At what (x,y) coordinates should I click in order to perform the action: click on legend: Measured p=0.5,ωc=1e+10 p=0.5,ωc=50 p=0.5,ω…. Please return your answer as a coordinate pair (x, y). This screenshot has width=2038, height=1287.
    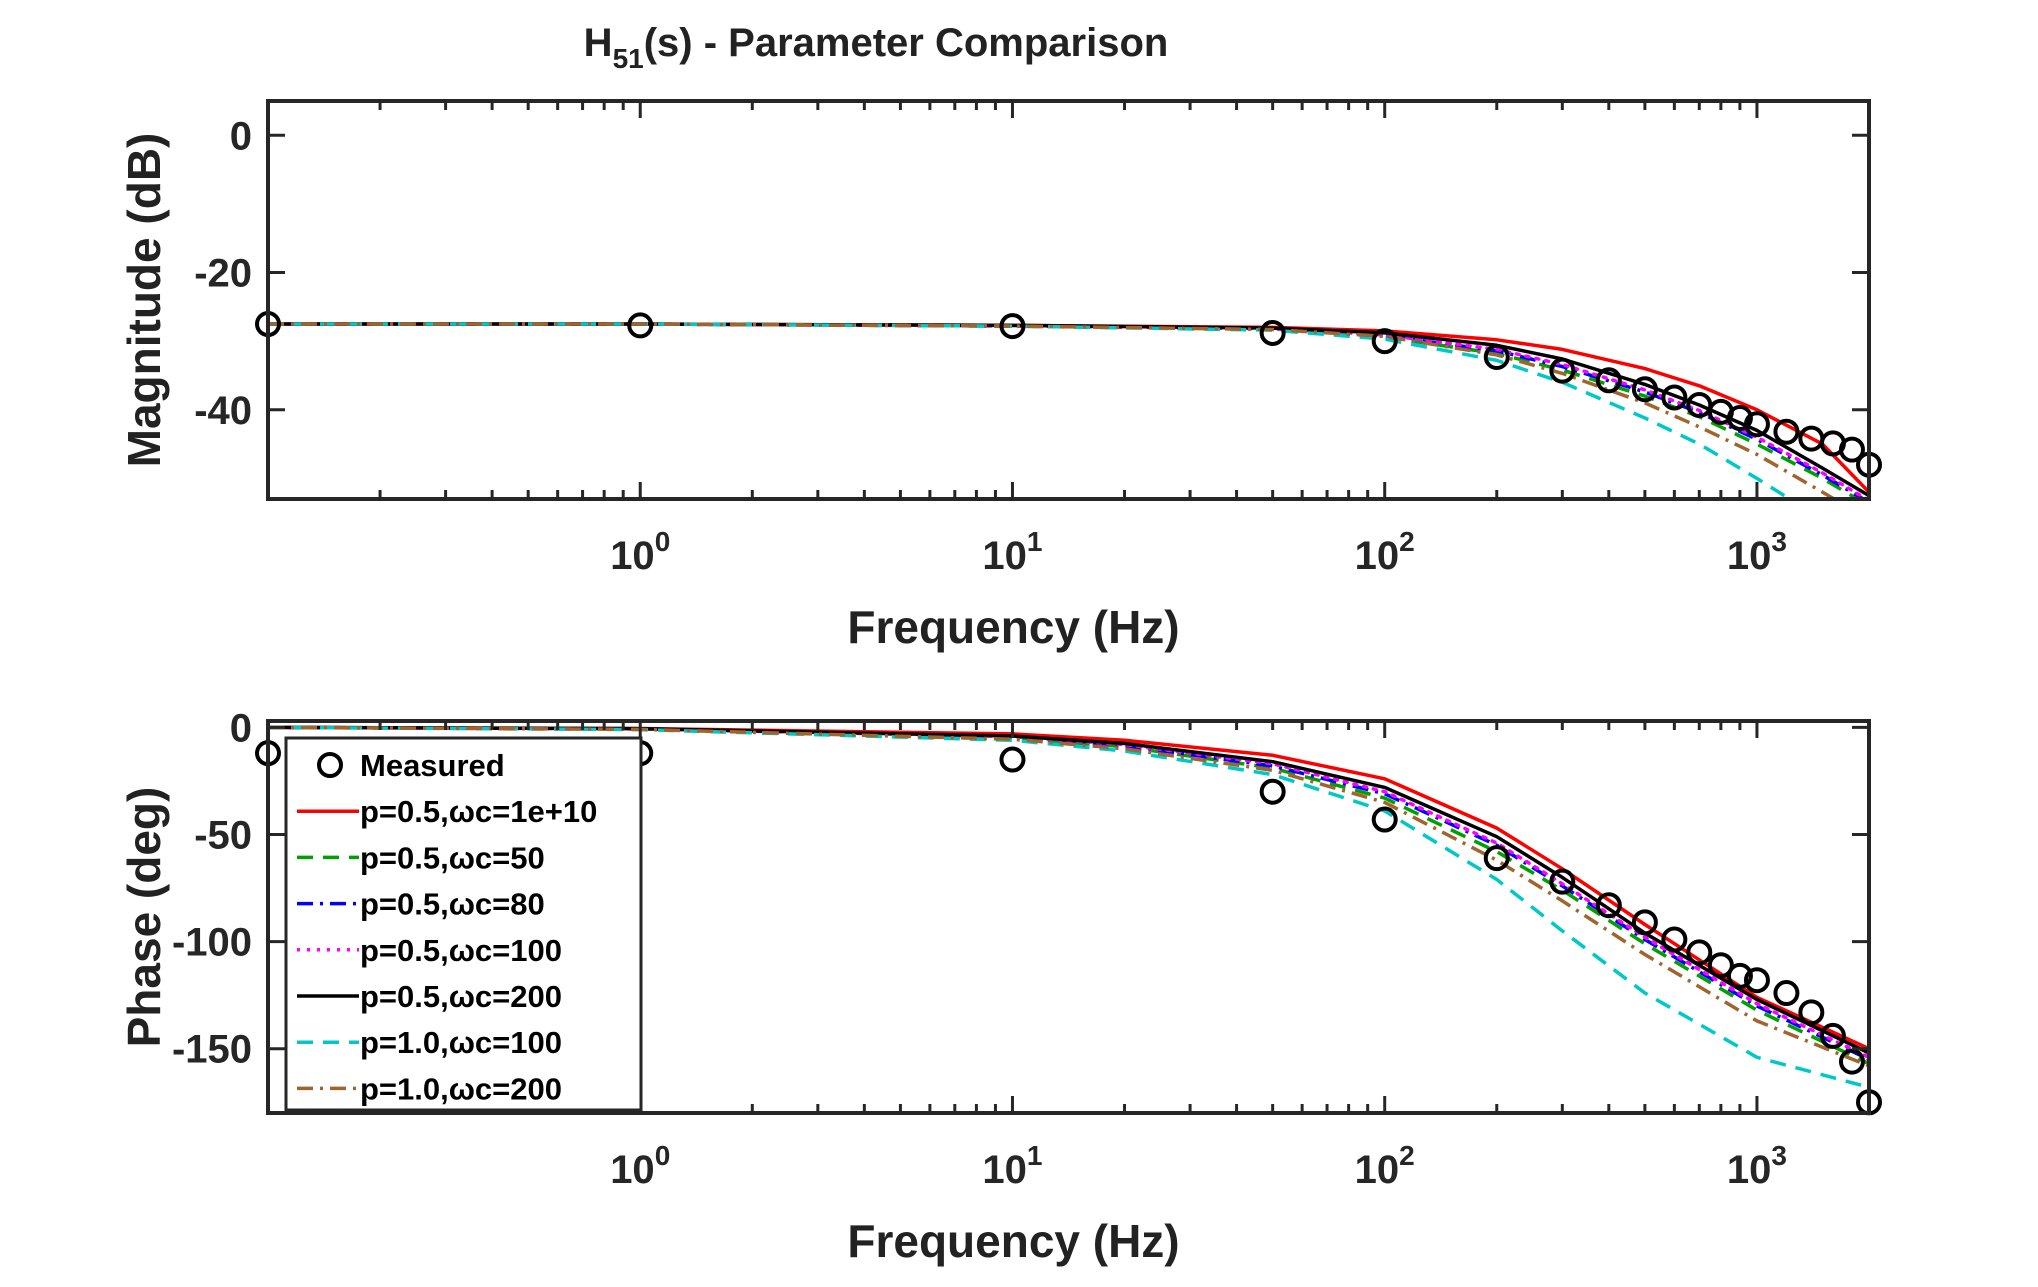
    Looking at the image, I should click on (463, 924).